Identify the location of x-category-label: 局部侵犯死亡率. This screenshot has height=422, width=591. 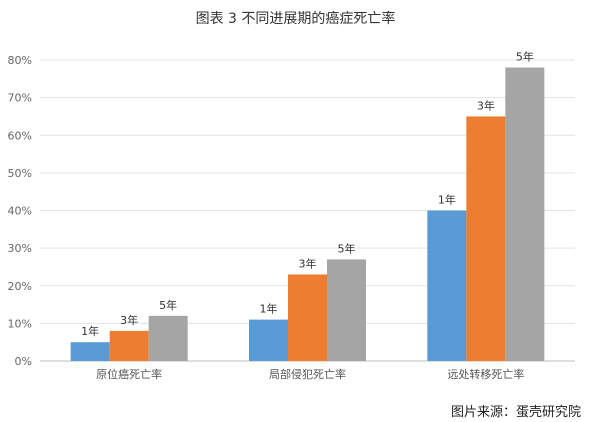
(307, 374).